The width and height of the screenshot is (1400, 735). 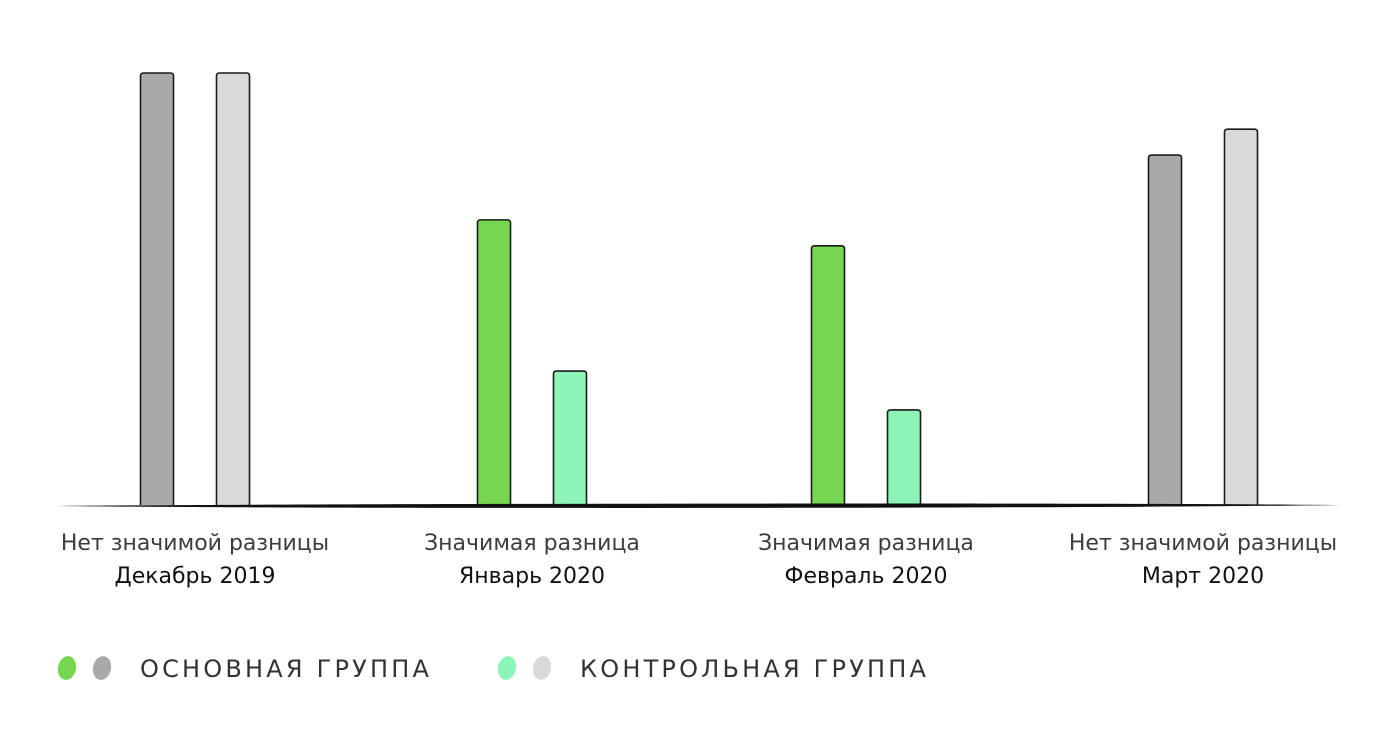 I want to click on significance-label-0: Нет значимой разницы, so click(x=195, y=543).